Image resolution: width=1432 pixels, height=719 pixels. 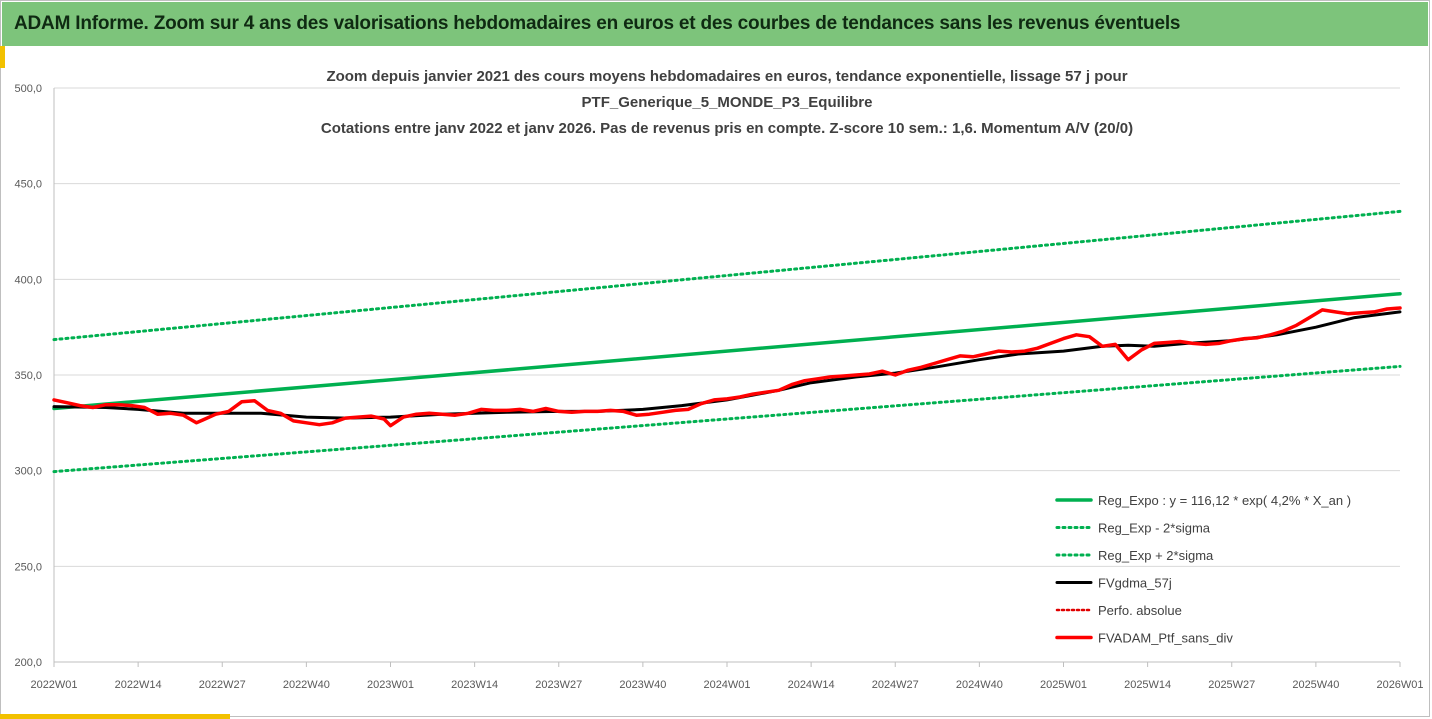 What do you see at coordinates (1165, 638) in the screenshot?
I see `legend-entry: FVADAM_Ptf_sans_div` at bounding box center [1165, 638].